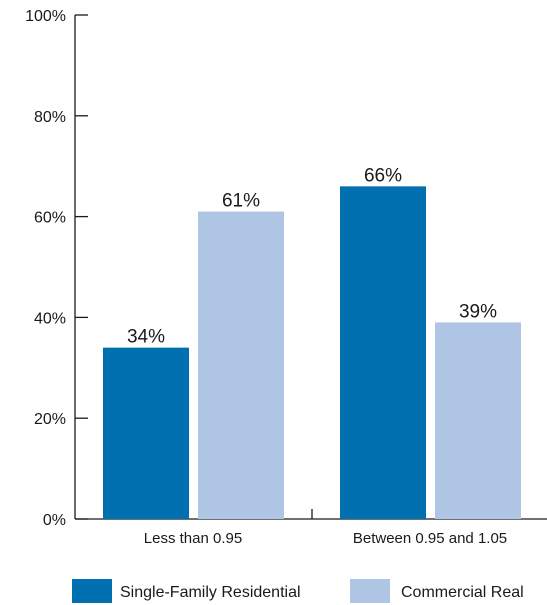 This screenshot has height=605, width=547. Describe the element at coordinates (241, 201) in the screenshot. I see `data-label-commercial-less-than-0-95: 61%` at that location.